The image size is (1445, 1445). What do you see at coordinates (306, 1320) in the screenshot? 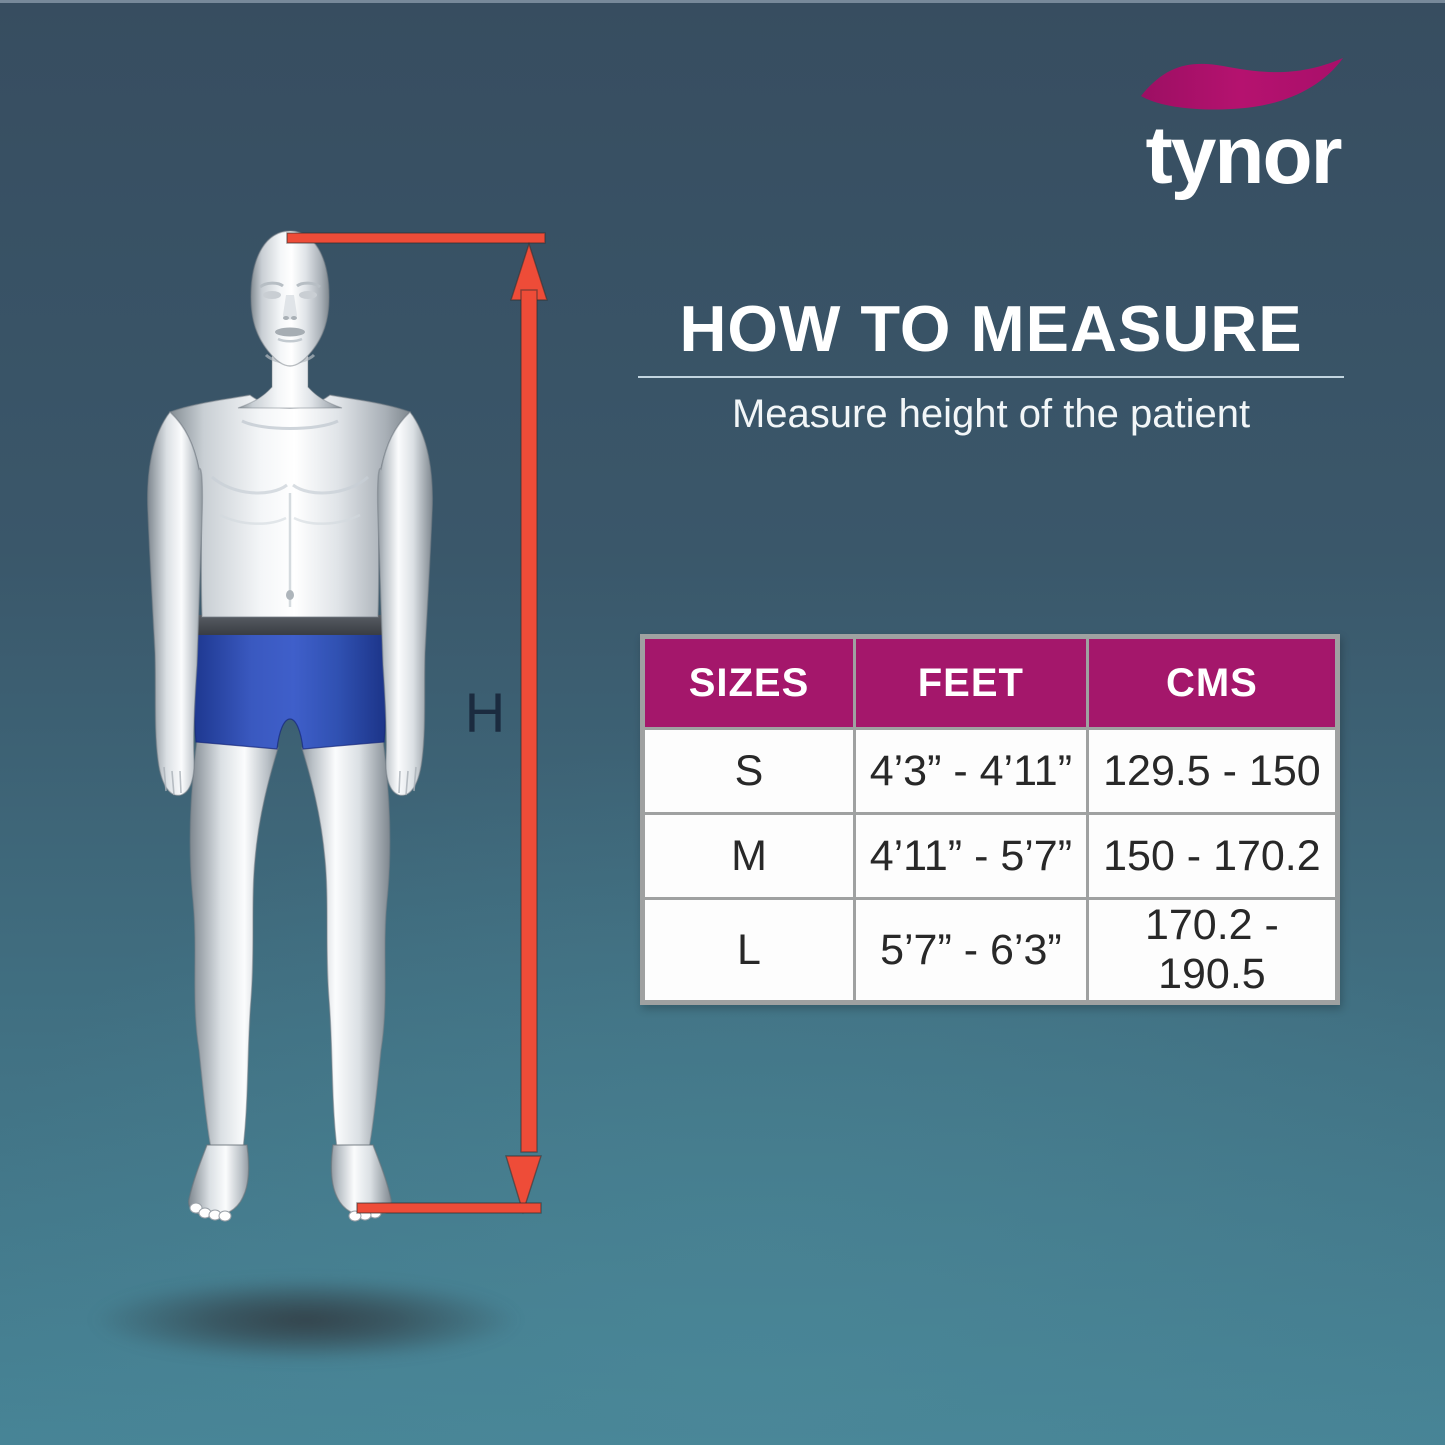
I see `figure-floor-shadow` at bounding box center [306, 1320].